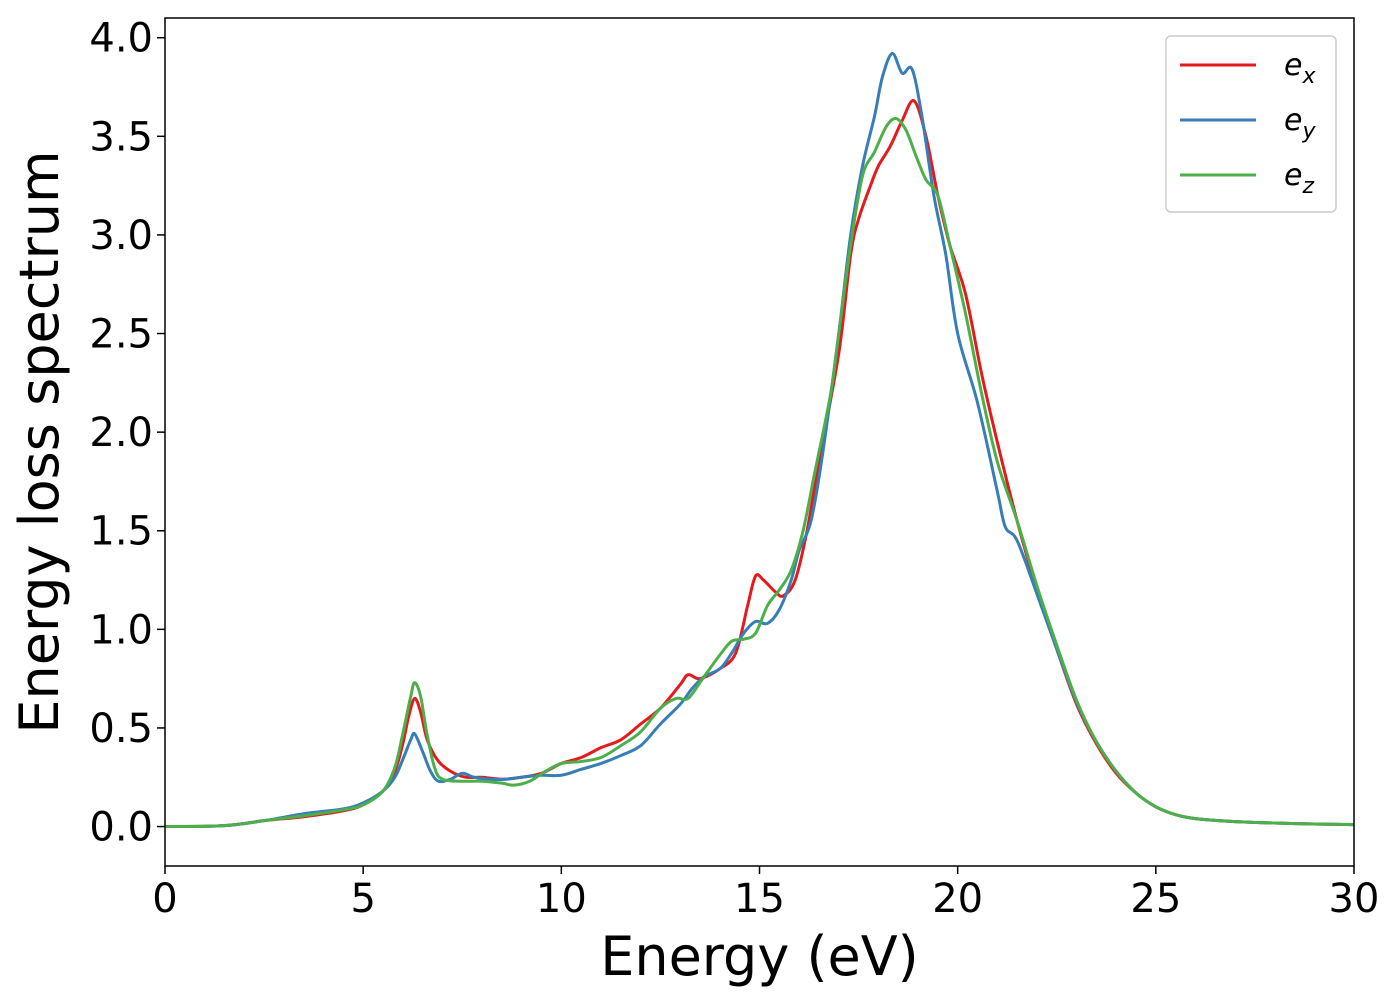 The image size is (1400, 1000). I want to click on y-tick-label: 0.0, so click(121, 828).